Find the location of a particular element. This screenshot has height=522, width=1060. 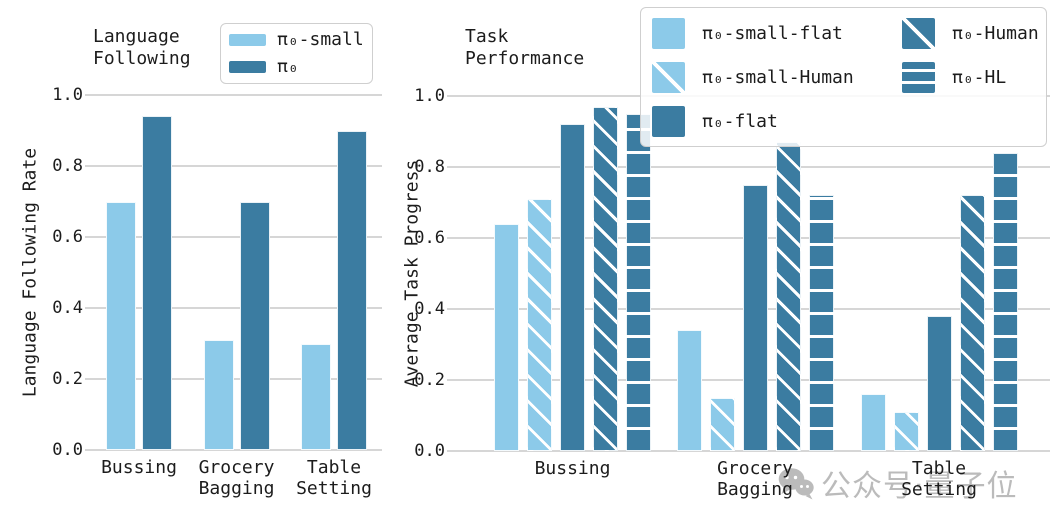

bar-π₀-HL-2 is located at coordinates (1005, 301).